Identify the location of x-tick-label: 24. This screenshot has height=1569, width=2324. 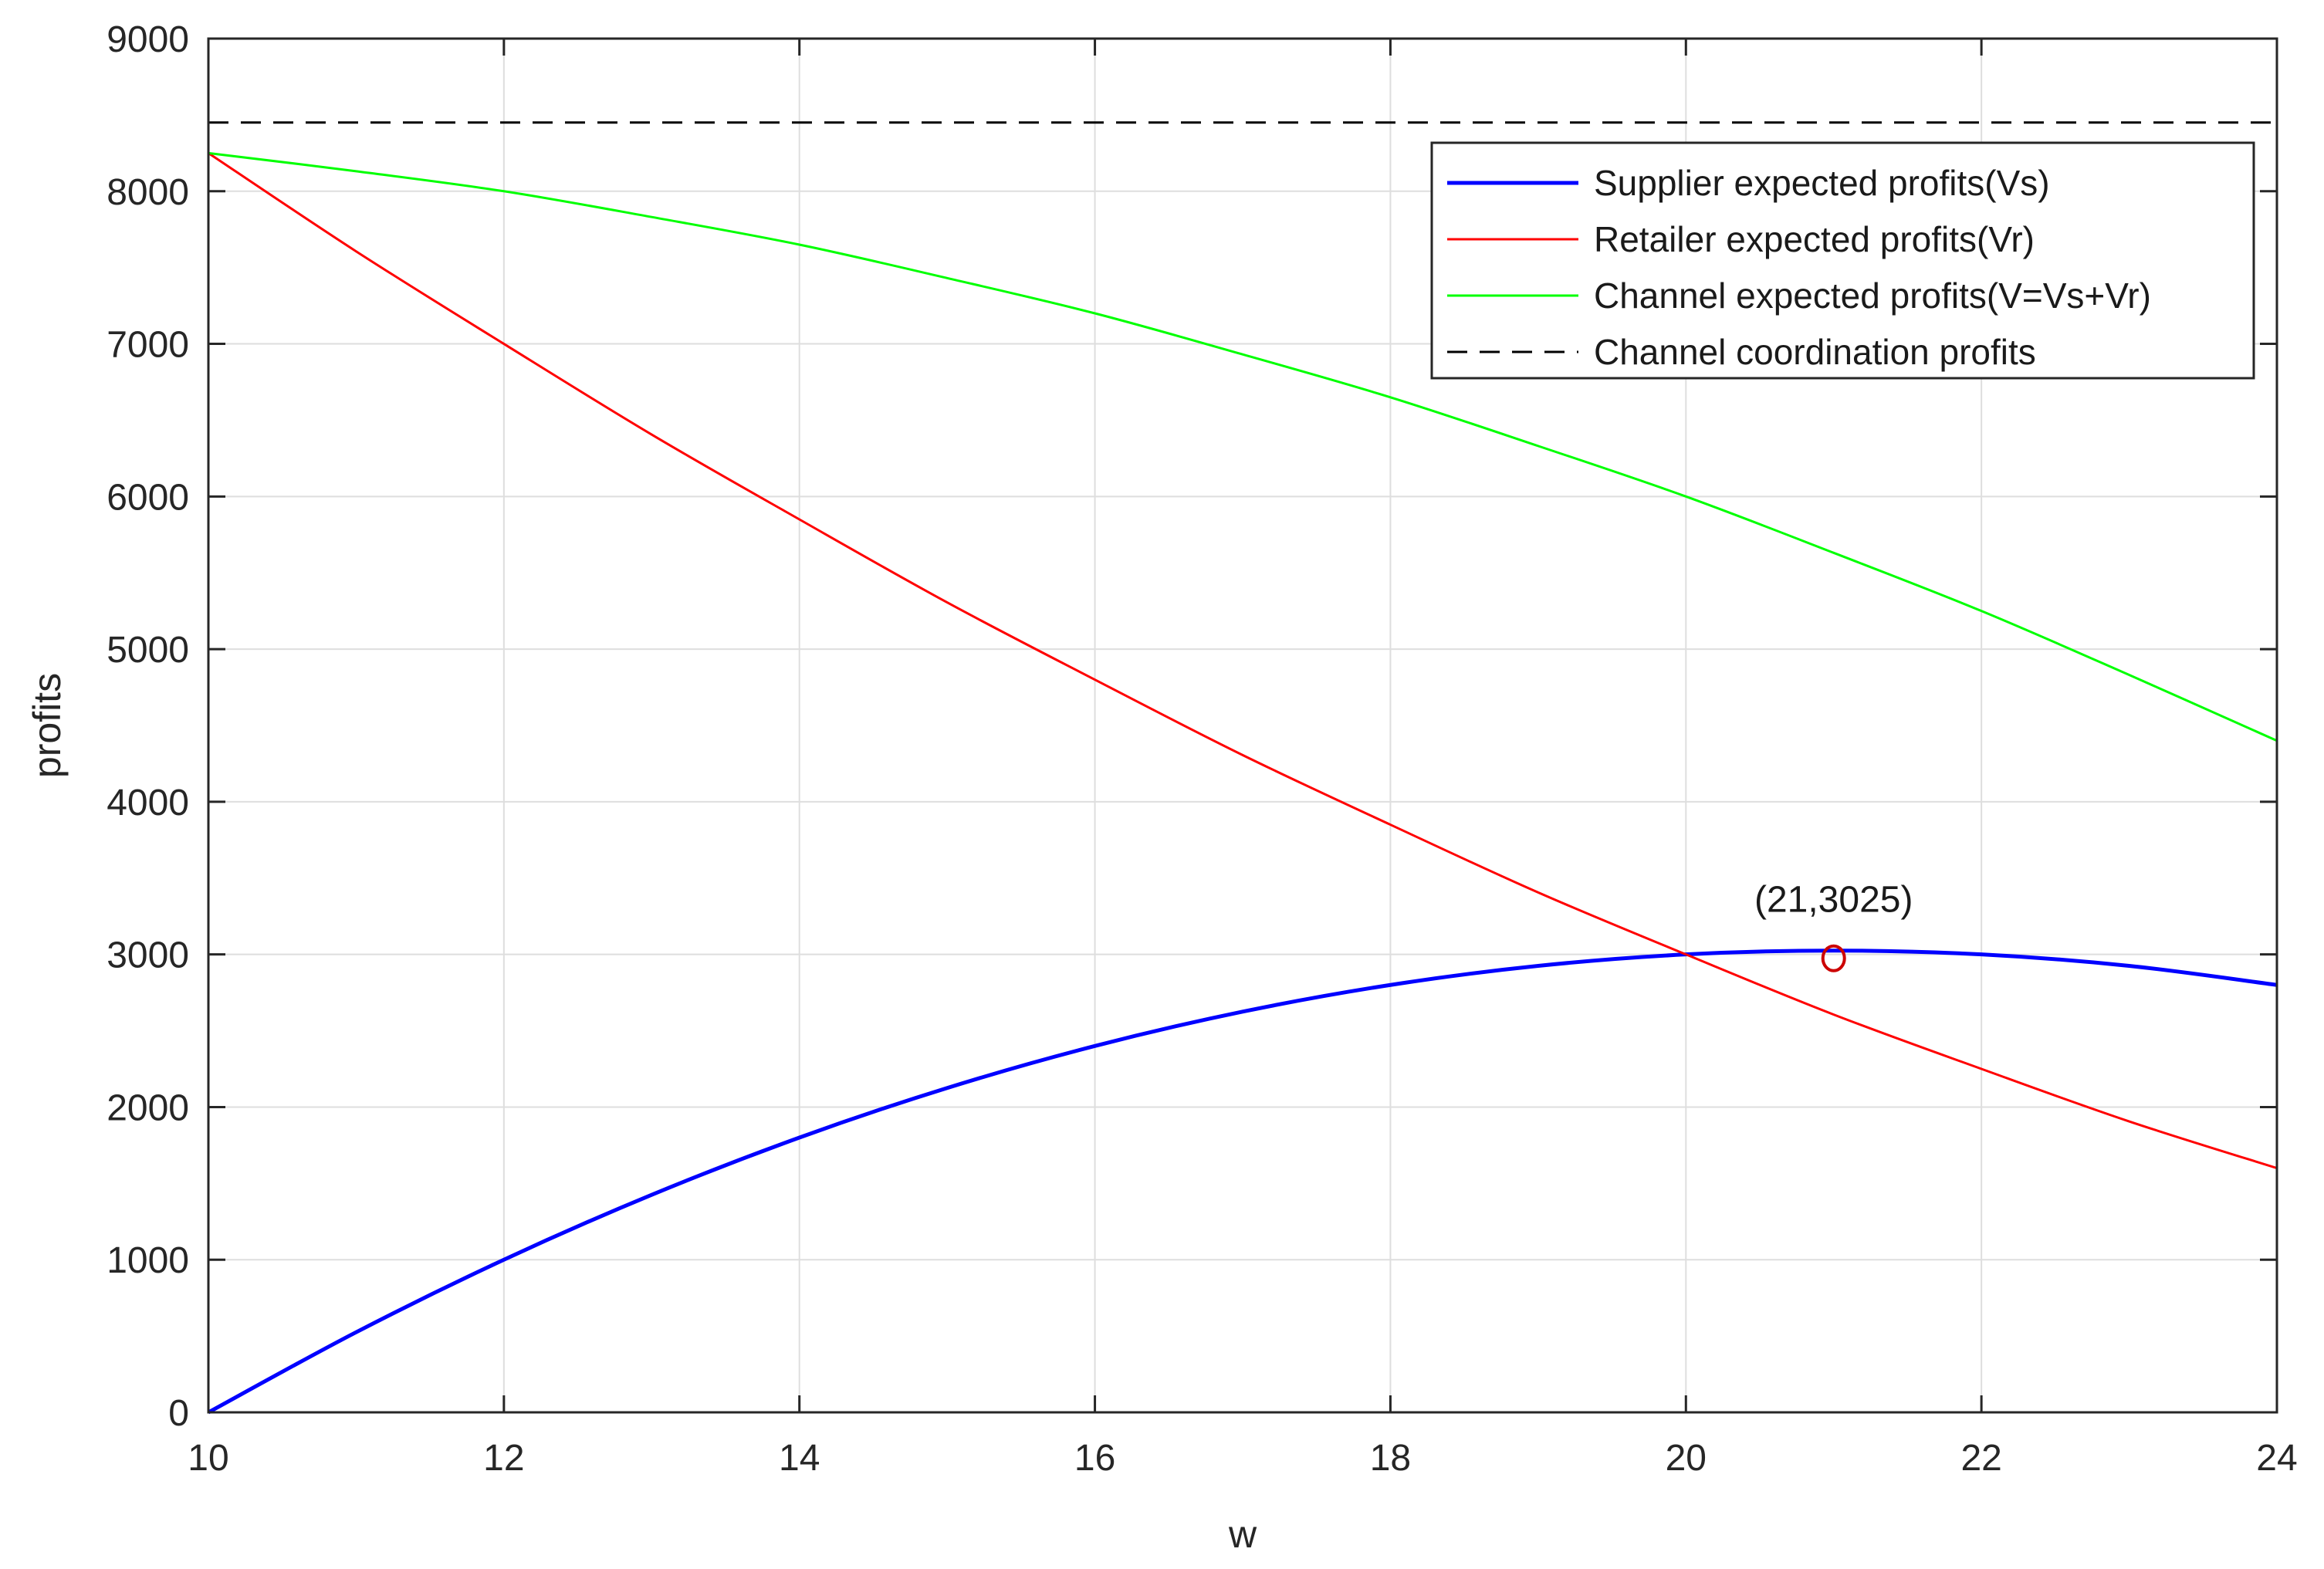
(2276, 1458).